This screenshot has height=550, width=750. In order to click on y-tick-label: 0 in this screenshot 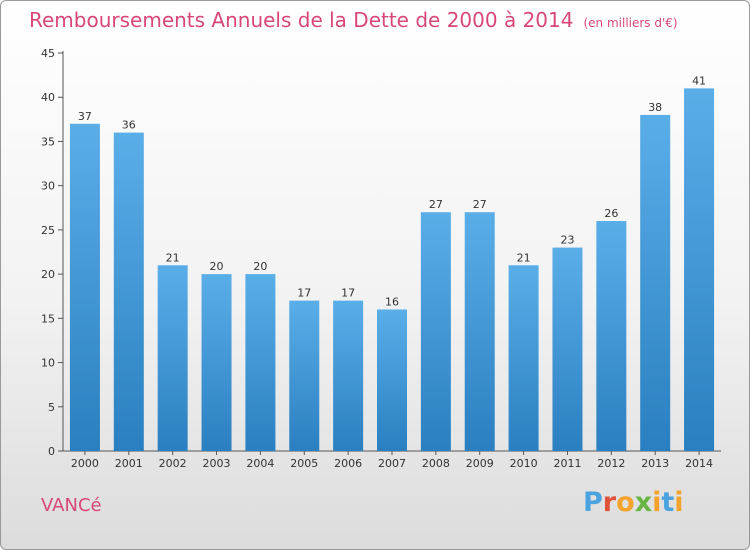, I will do `click(51, 451)`.